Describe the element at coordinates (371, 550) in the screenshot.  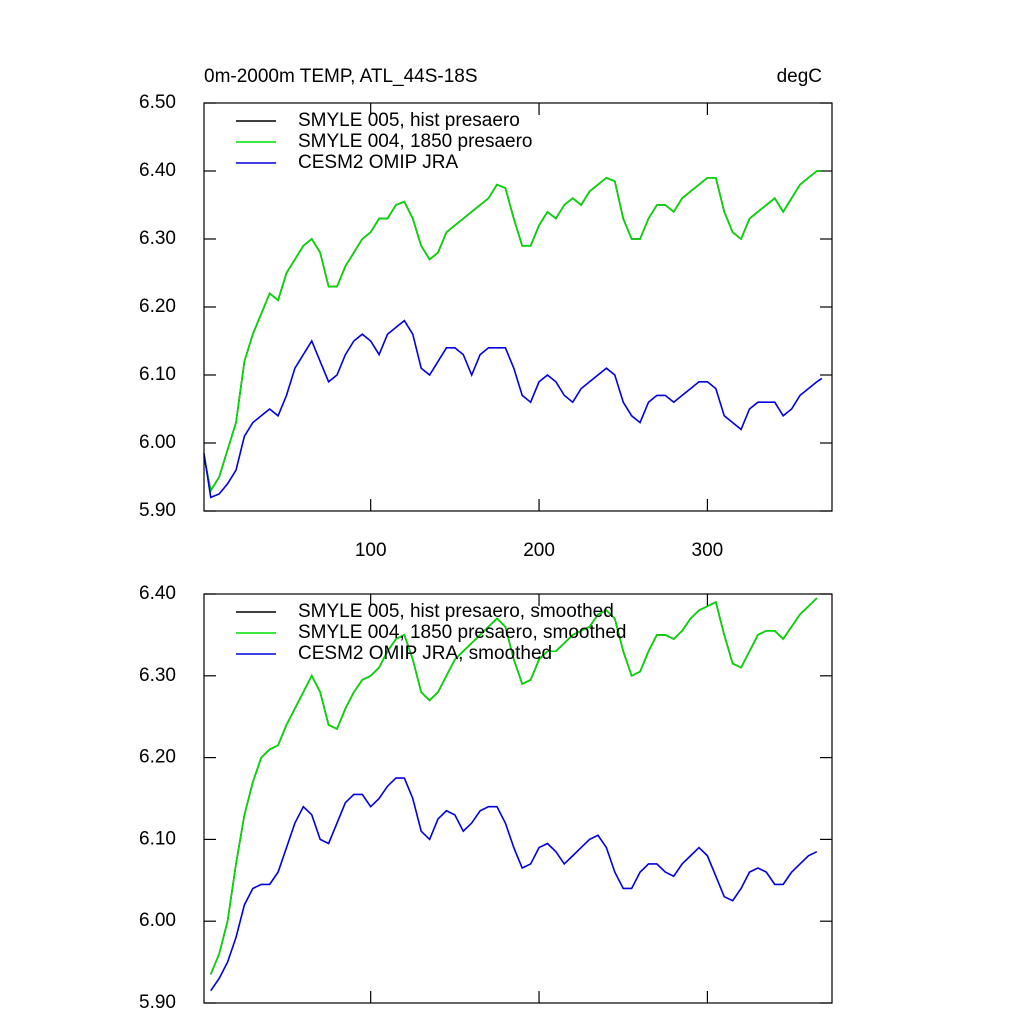
I see `x-tick-label: 100` at that location.